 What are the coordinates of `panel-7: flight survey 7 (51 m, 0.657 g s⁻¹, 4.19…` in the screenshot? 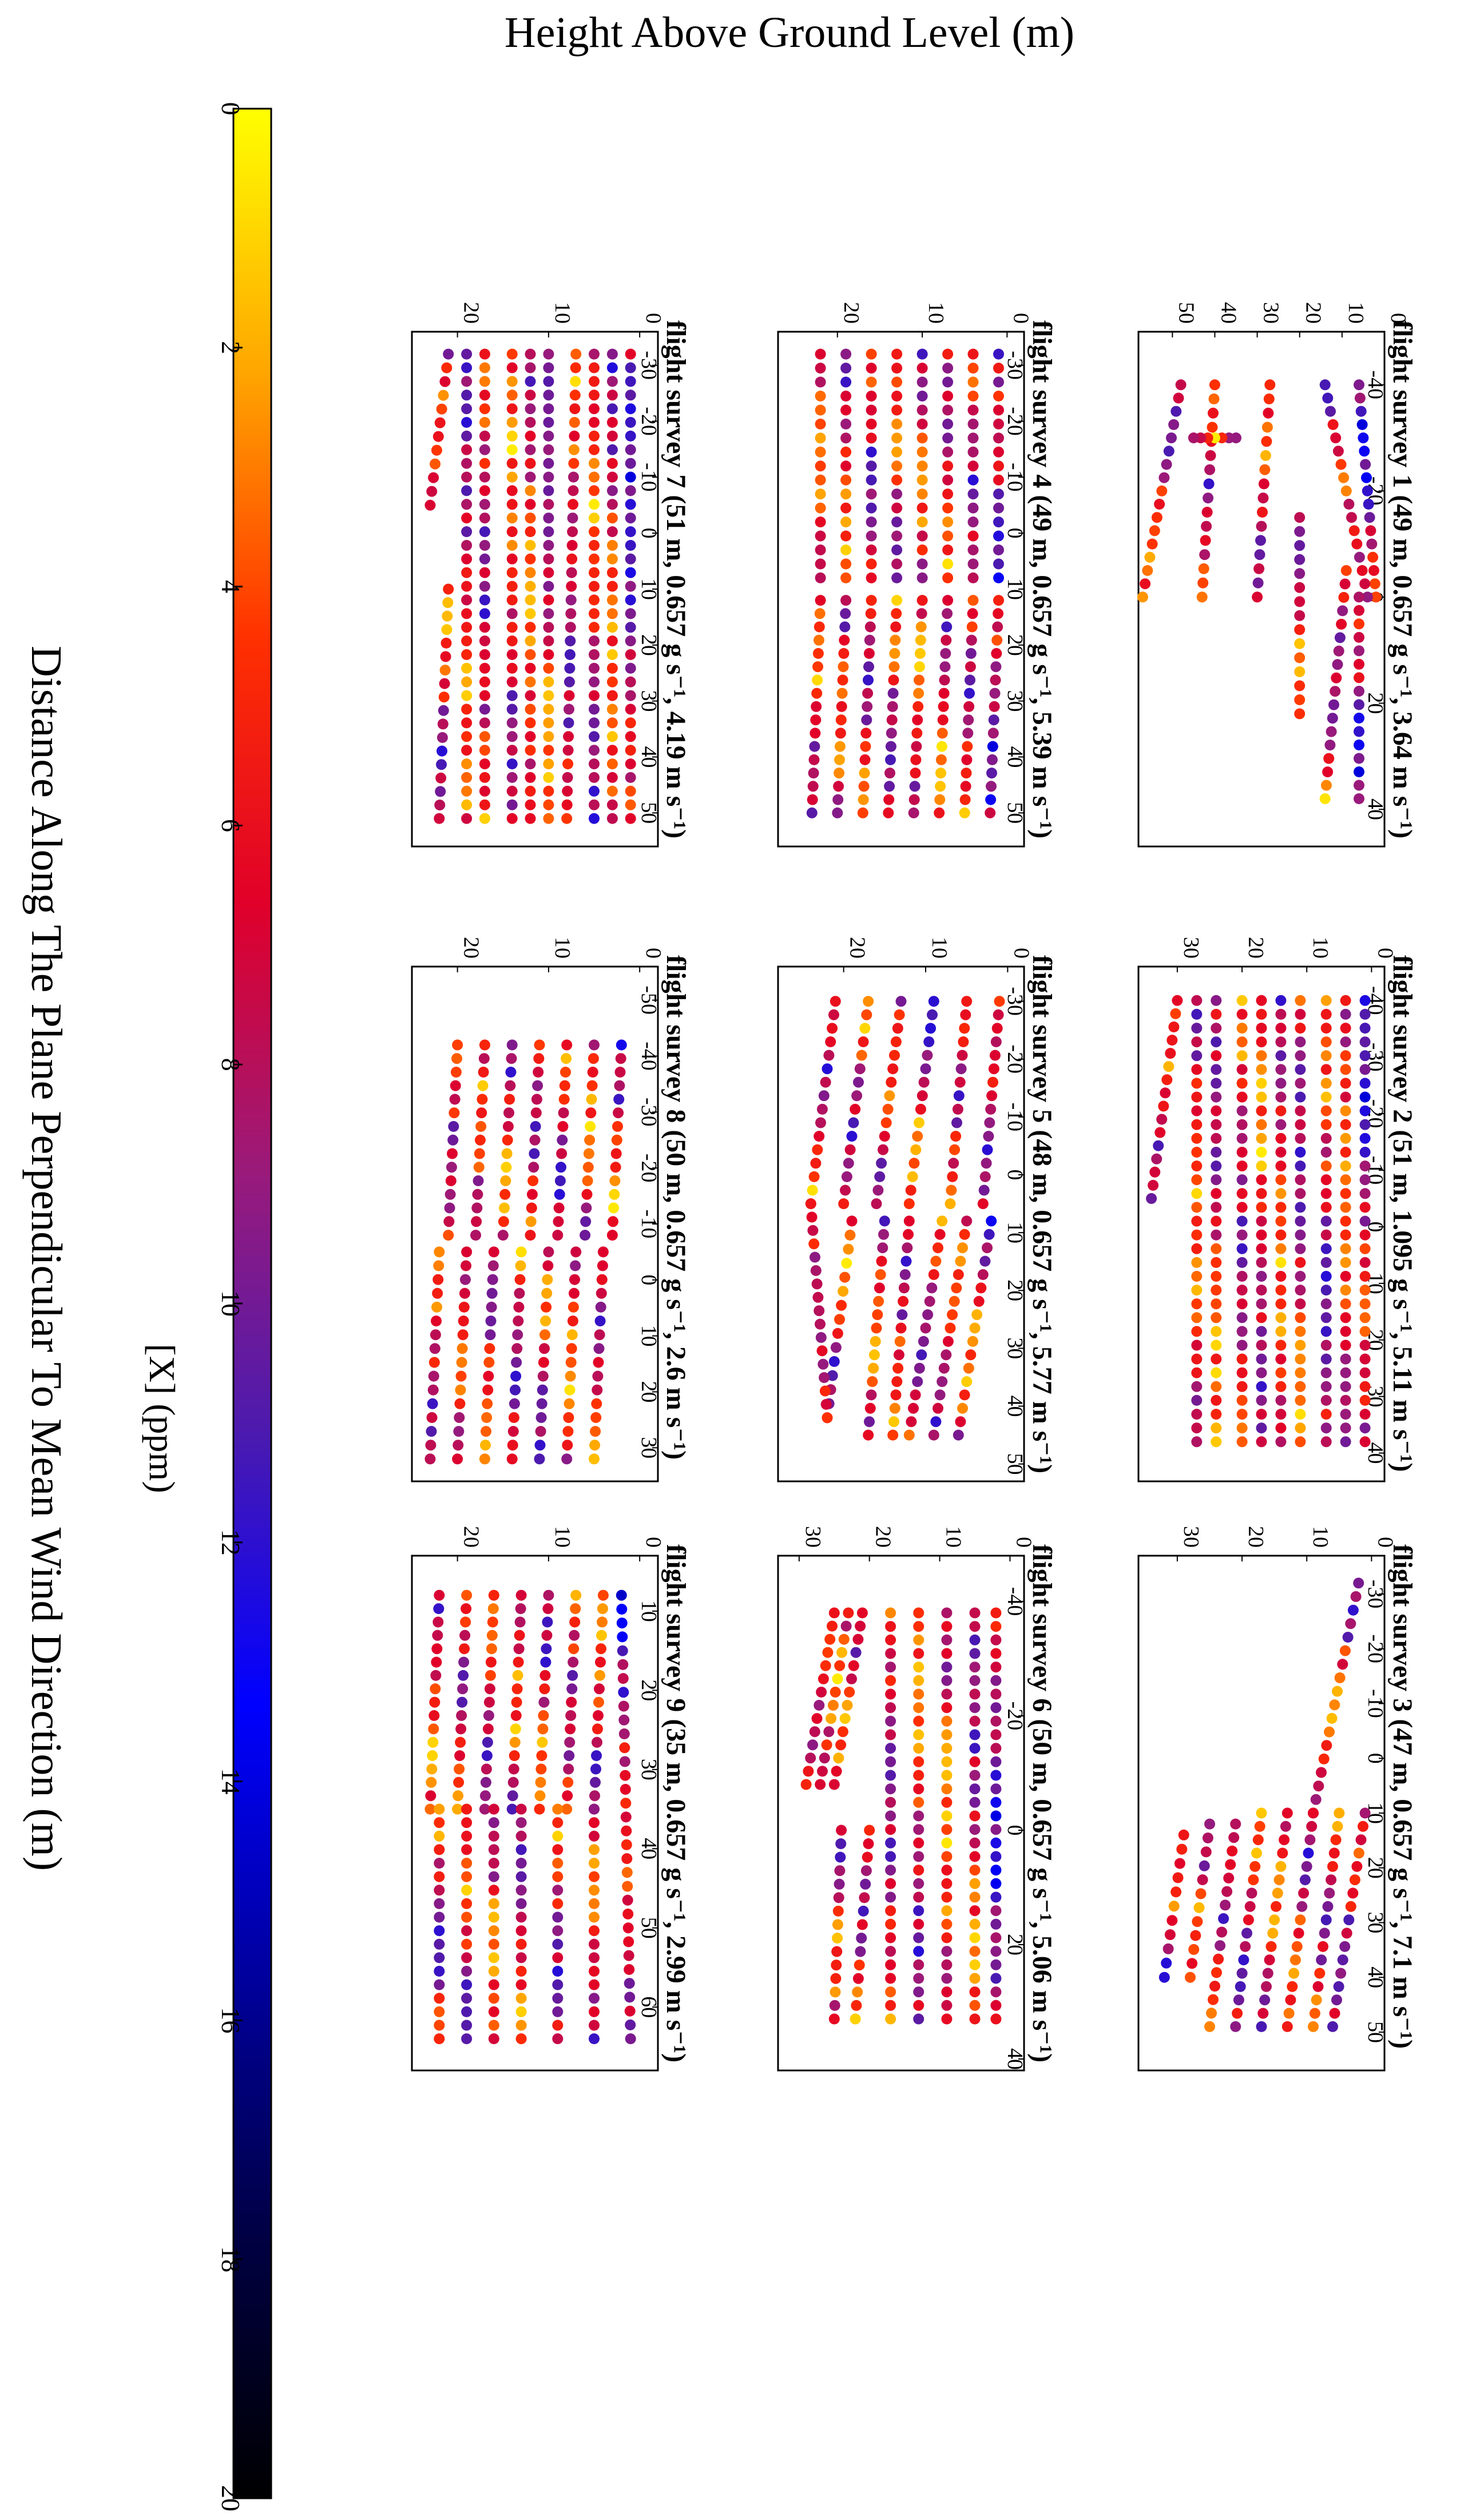 It's located at (551, 575).